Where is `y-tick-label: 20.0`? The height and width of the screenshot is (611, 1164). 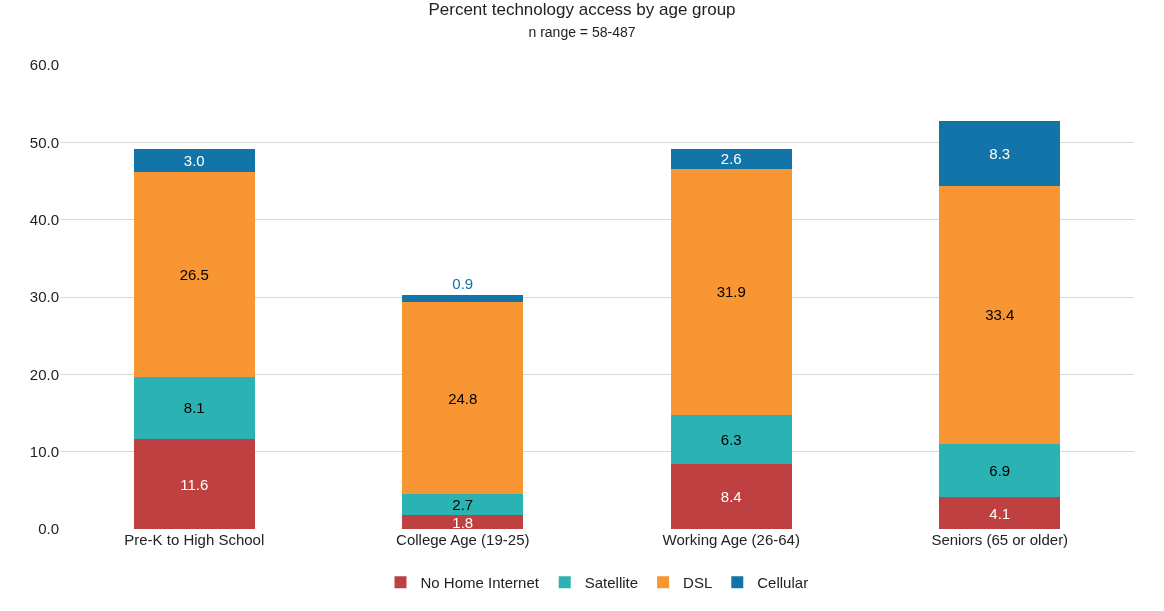
y-tick-label: 20.0 is located at coordinates (44, 374).